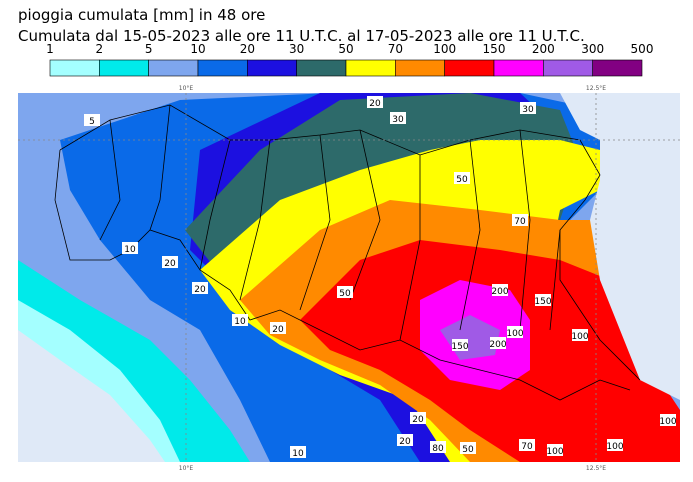  I want to click on colorbar-label: 1, so click(50, 49).